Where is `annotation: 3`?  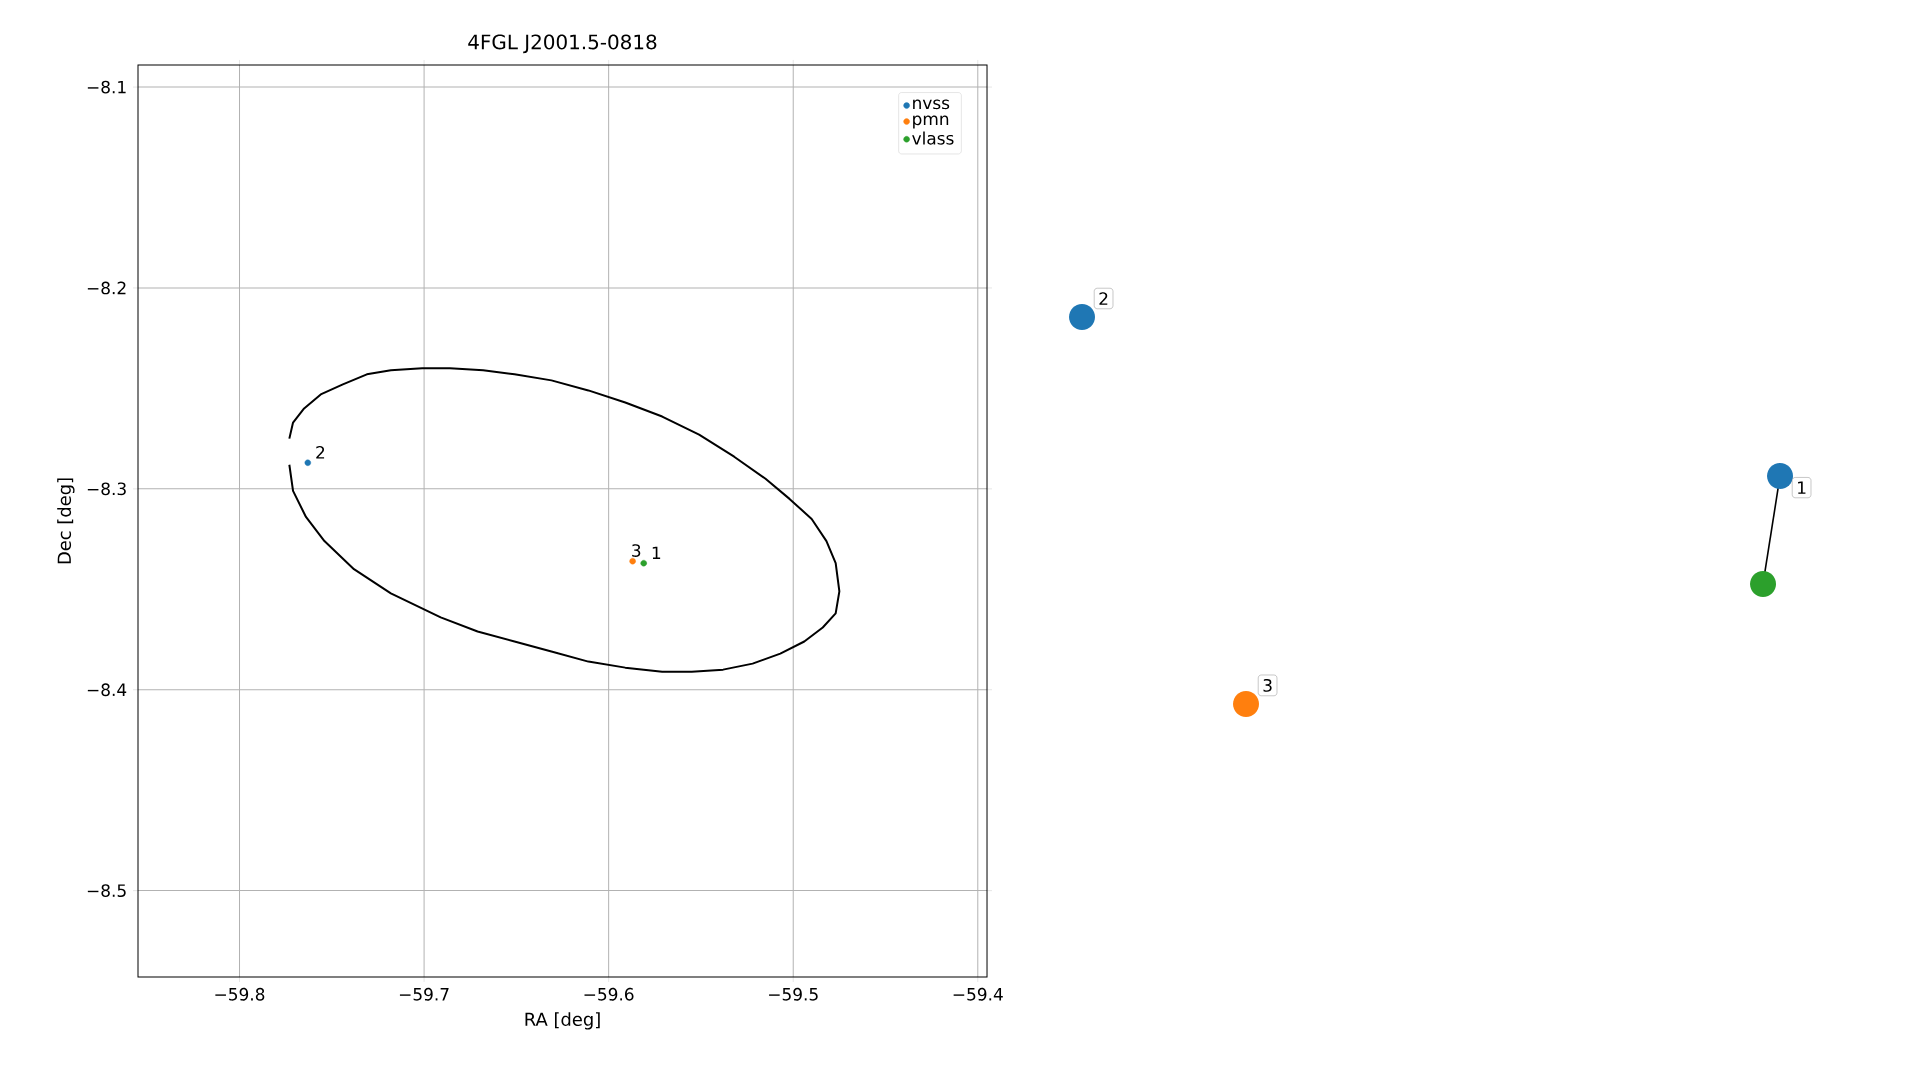
annotation: 3 is located at coordinates (636, 550).